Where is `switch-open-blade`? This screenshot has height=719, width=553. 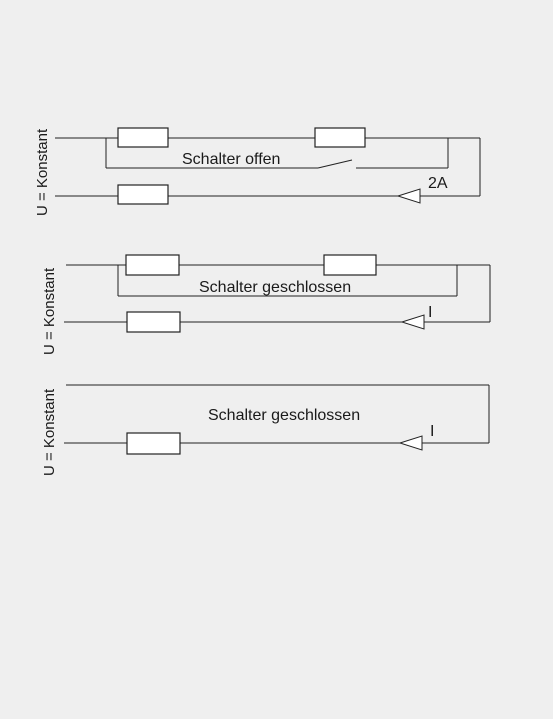 switch-open-blade is located at coordinates (335, 164).